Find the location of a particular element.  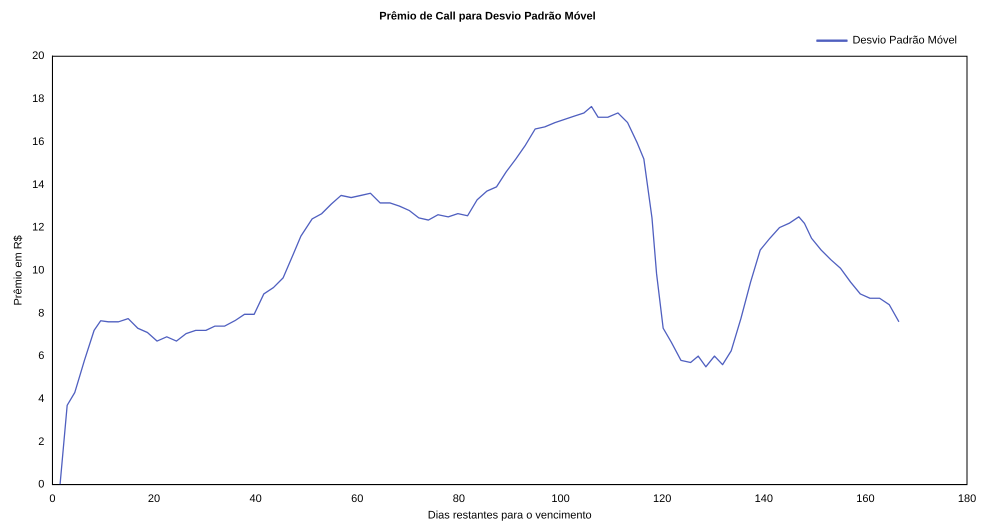

y-tick-label: 0 is located at coordinates (41, 484).